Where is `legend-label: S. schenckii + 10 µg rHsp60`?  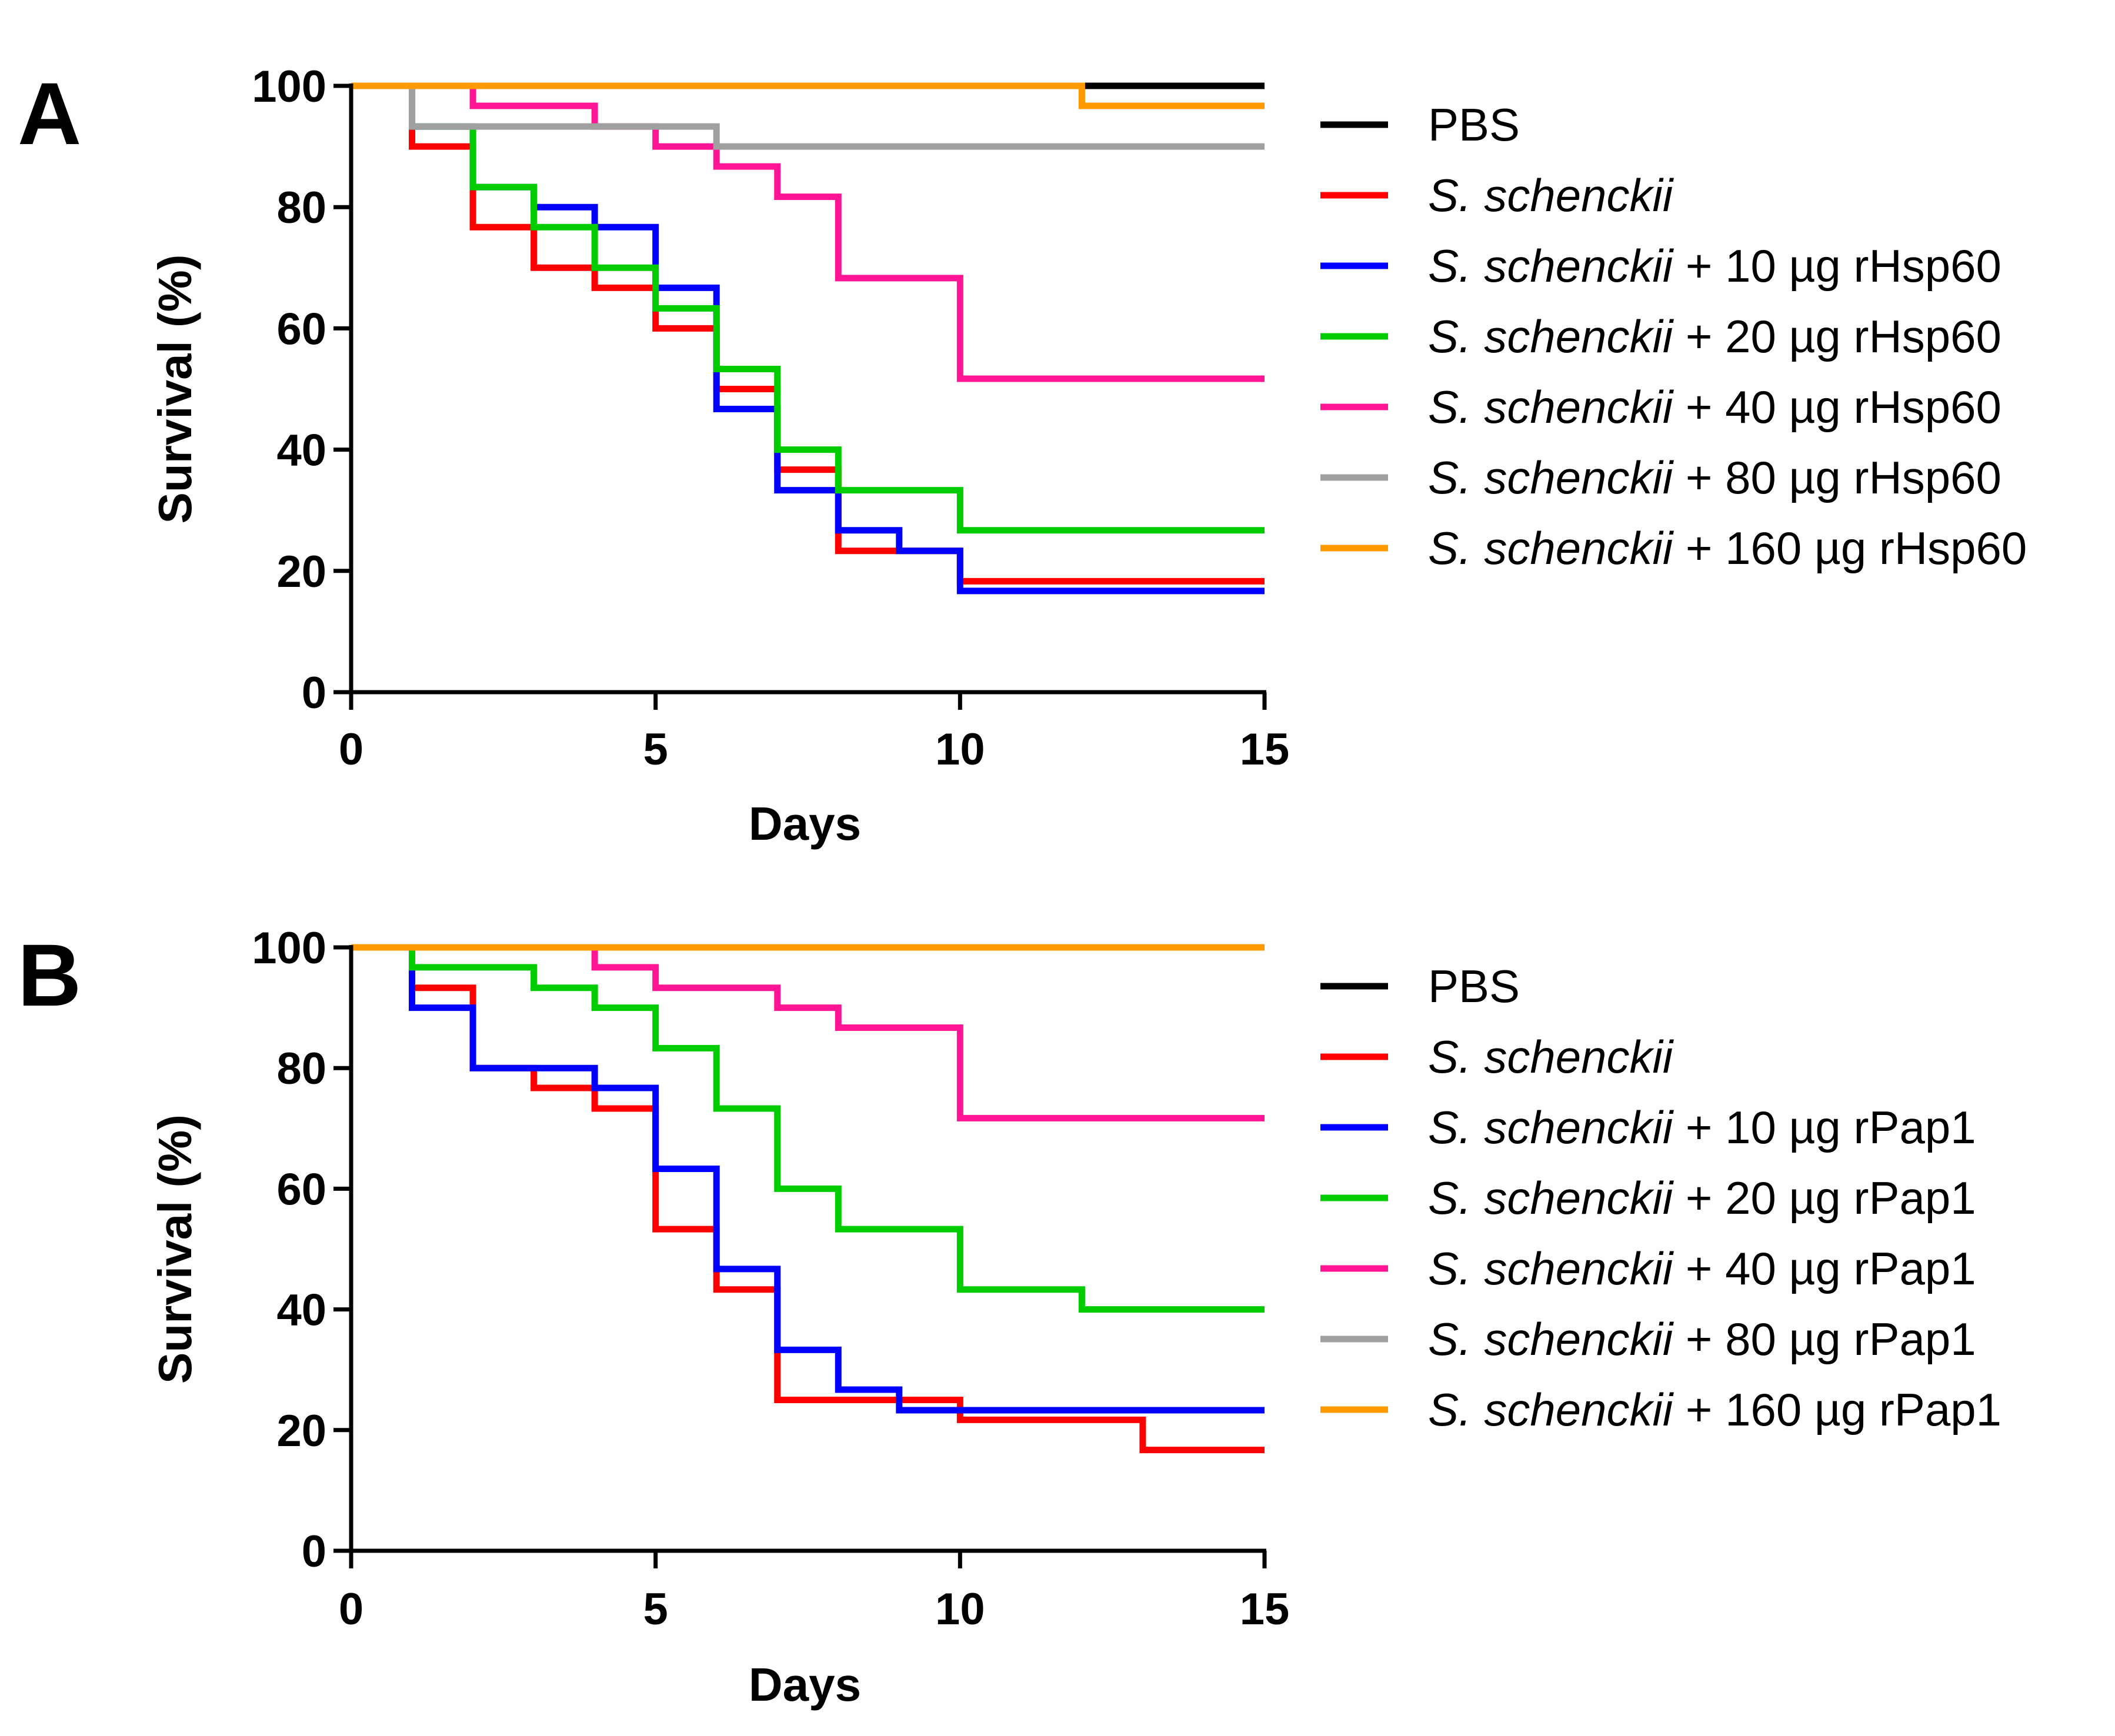
legend-label: S. schenckii + 10 µg rHsp60 is located at coordinates (1714, 266).